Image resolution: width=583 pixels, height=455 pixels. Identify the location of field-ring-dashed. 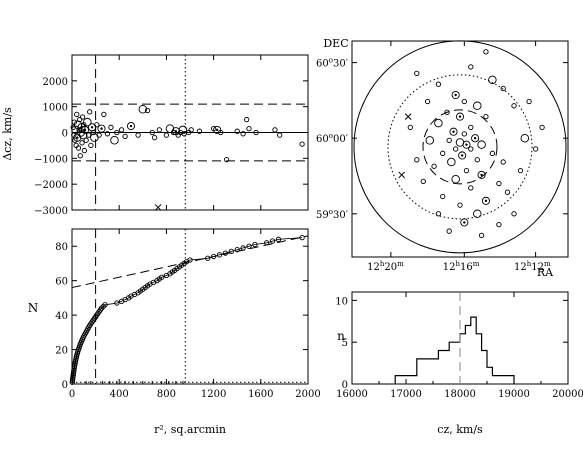
(460, 147).